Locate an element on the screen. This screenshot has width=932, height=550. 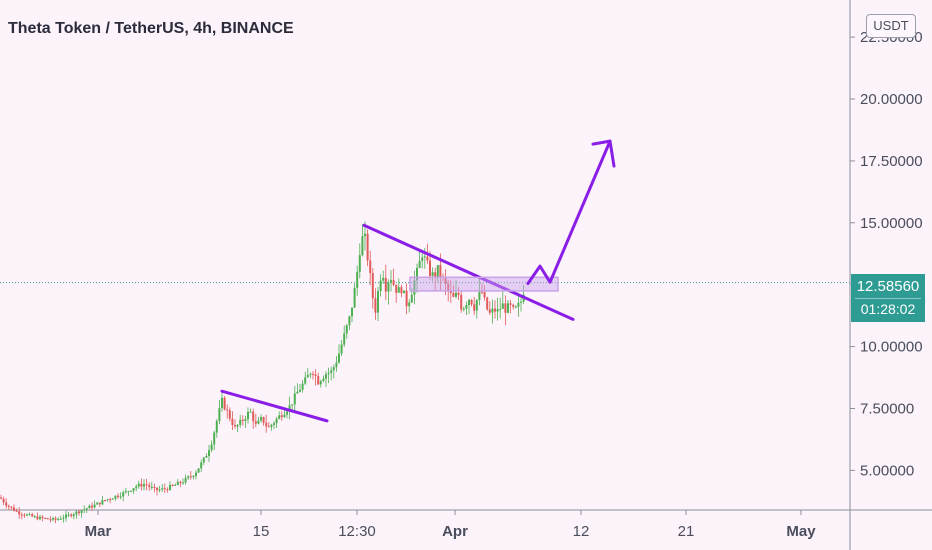
bar-countdown: 01:28:02 is located at coordinates (888, 308).